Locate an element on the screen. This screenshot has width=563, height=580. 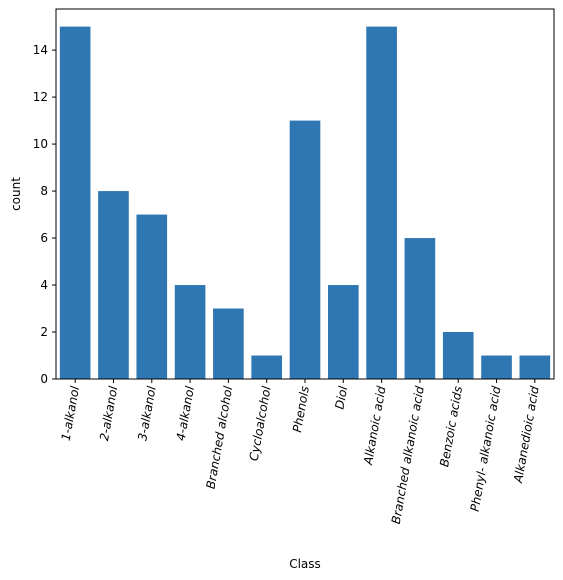
x-tick-label: Alkanoic acid is located at coordinates (375, 426).